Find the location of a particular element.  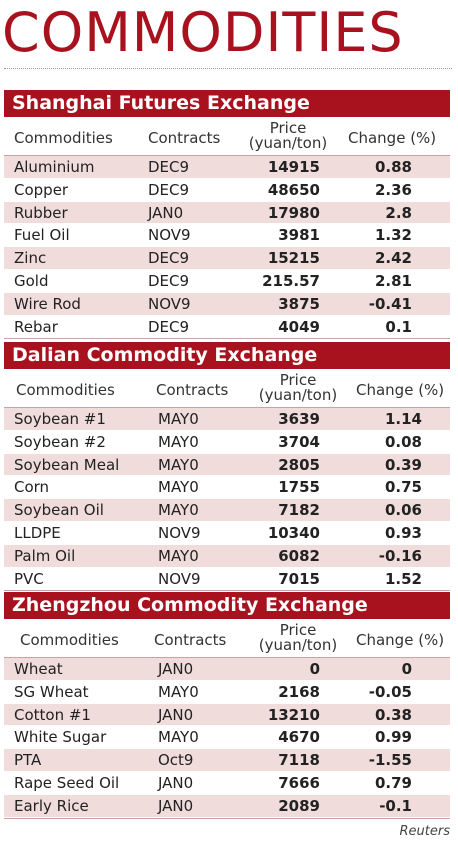

price-value: 4670 is located at coordinates (299, 737).